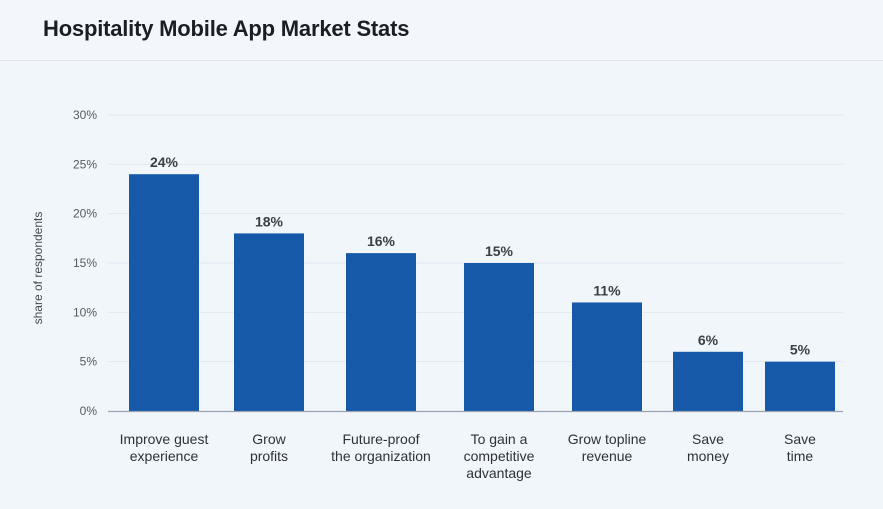 The height and width of the screenshot is (509, 883). Describe the element at coordinates (800, 456) in the screenshot. I see `x-category-label: time` at that location.